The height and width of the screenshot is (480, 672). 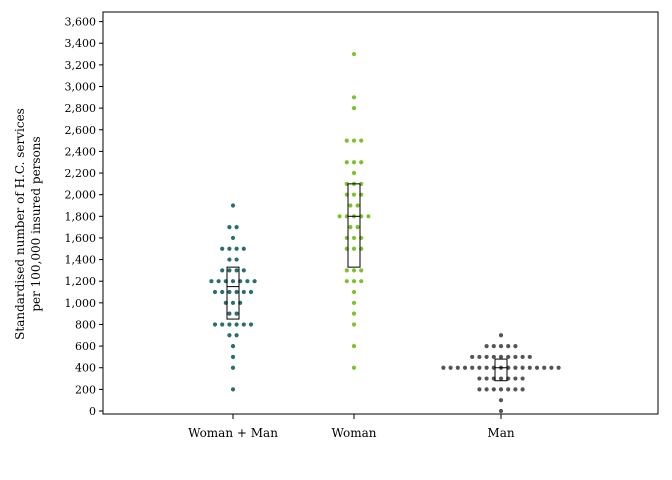 I want to click on y-tick-label: 1,400, so click(x=81, y=260).